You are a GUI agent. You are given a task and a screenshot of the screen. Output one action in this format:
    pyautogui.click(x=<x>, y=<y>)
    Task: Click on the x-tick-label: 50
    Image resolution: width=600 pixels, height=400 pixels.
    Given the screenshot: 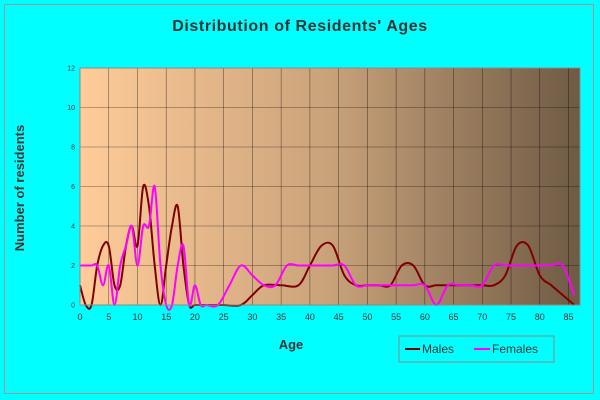 What is the action you would take?
    pyautogui.click(x=367, y=317)
    